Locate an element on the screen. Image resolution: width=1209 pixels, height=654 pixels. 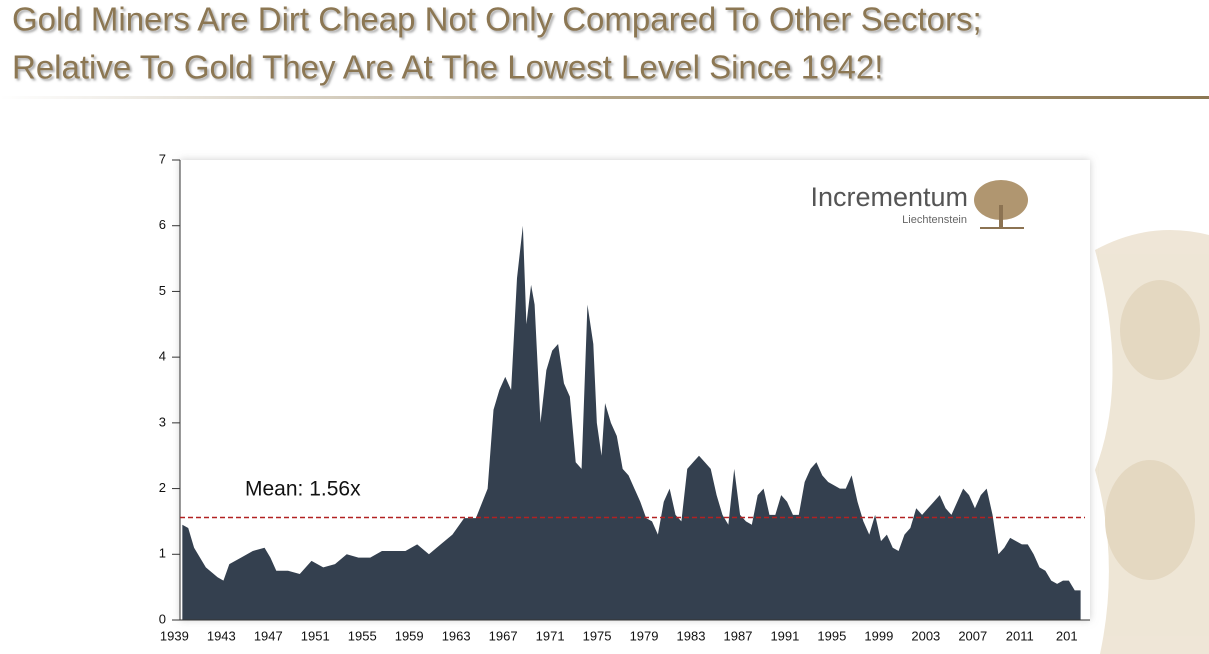
logo-name: Incrementum is located at coordinates (889, 197).